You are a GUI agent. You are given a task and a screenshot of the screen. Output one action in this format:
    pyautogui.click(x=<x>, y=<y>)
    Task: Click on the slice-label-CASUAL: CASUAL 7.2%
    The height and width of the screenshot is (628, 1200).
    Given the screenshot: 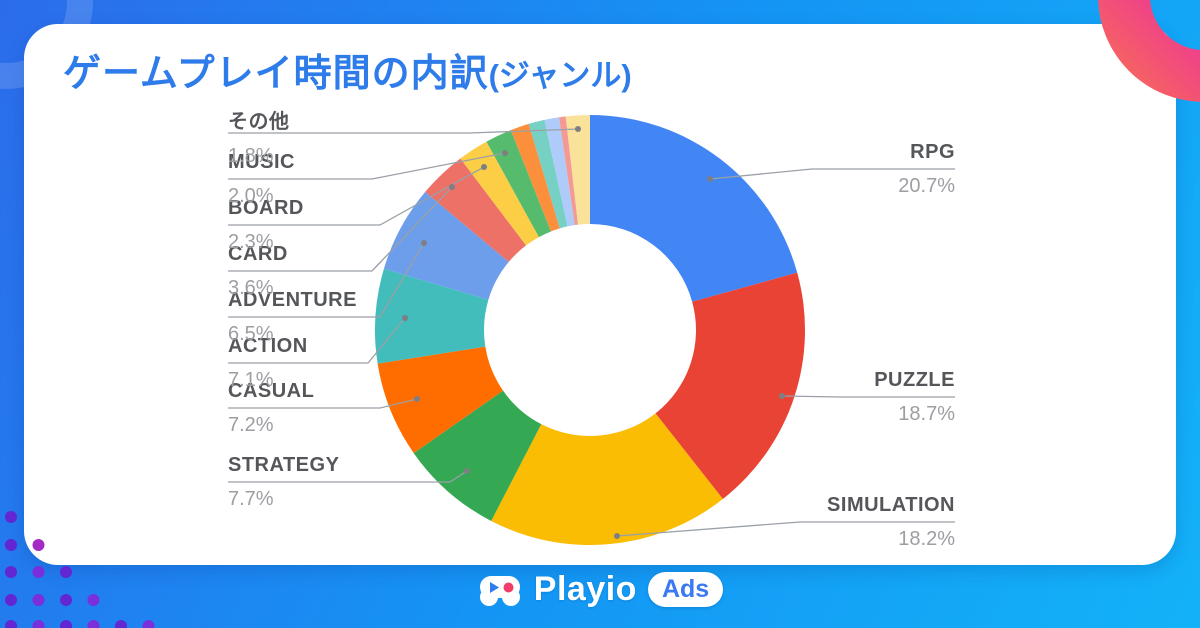 What is the action you would take?
    pyautogui.click(x=271, y=408)
    